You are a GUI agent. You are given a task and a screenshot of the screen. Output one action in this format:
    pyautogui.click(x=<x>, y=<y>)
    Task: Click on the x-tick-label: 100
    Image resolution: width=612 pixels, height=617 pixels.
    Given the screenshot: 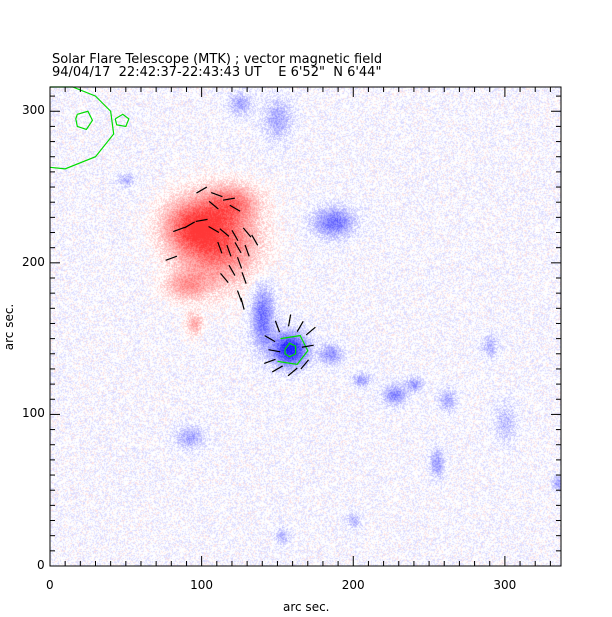 What is the action you would take?
    pyautogui.click(x=202, y=585)
    